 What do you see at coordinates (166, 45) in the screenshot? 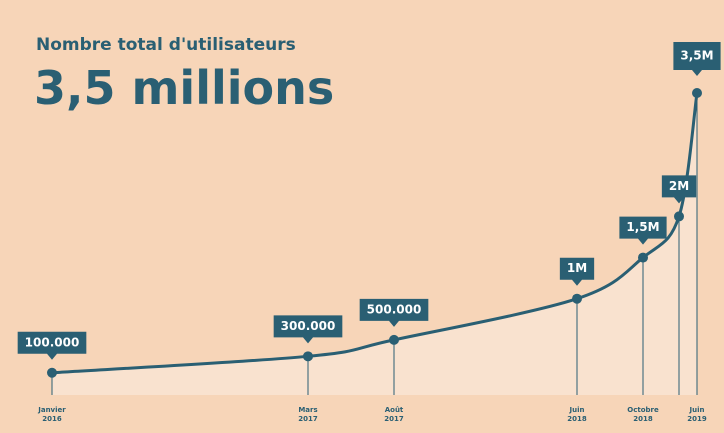
I see `chart-title: Nombre total d'utilisateurs` at bounding box center [166, 45].